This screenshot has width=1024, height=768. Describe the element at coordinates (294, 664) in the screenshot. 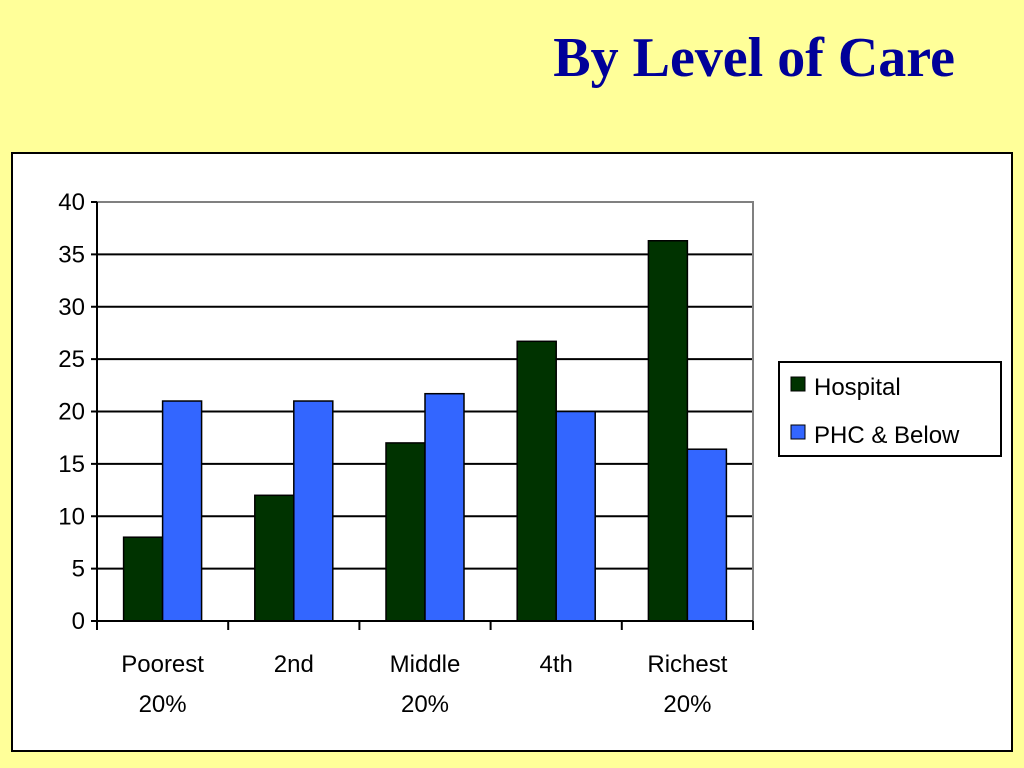

I see `x-tick-label: 2nd` at that location.